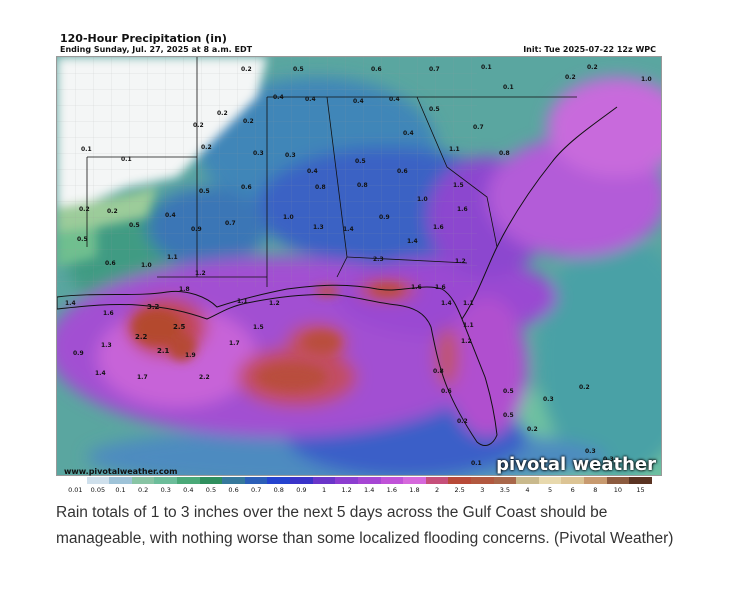 This screenshot has height=607, width=742. Describe the element at coordinates (190, 355) in the screenshot. I see `value-label: 1.9` at that location.